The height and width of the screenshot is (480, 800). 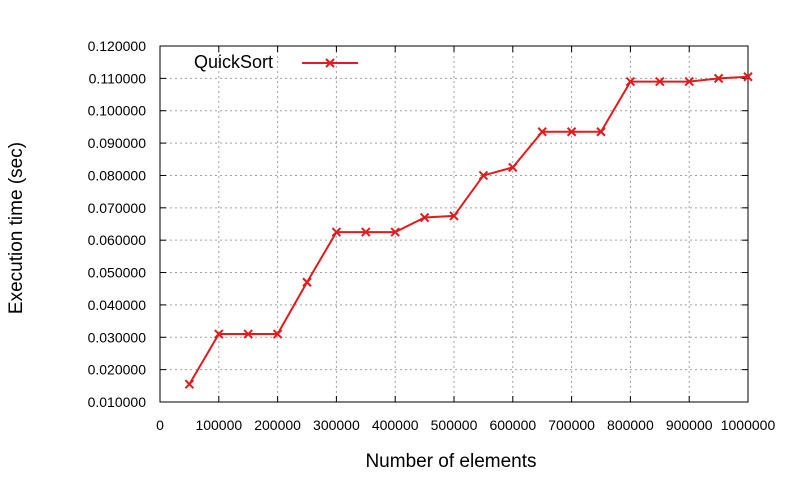 What do you see at coordinates (117, 402) in the screenshot?
I see `y-tick-label: 0.010000` at bounding box center [117, 402].